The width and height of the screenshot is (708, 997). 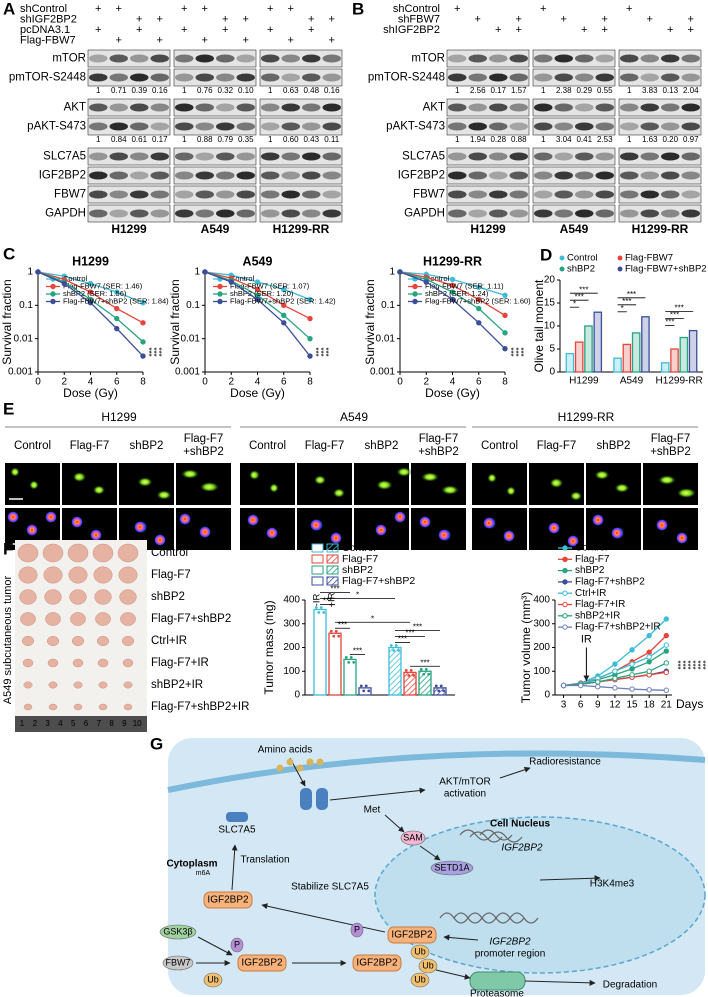 What do you see at coordinates (283, 300) in the screenshot?
I see `legend-label: Flag-FBW7+shBP2 (SER: 1.42)` at bounding box center [283, 300].